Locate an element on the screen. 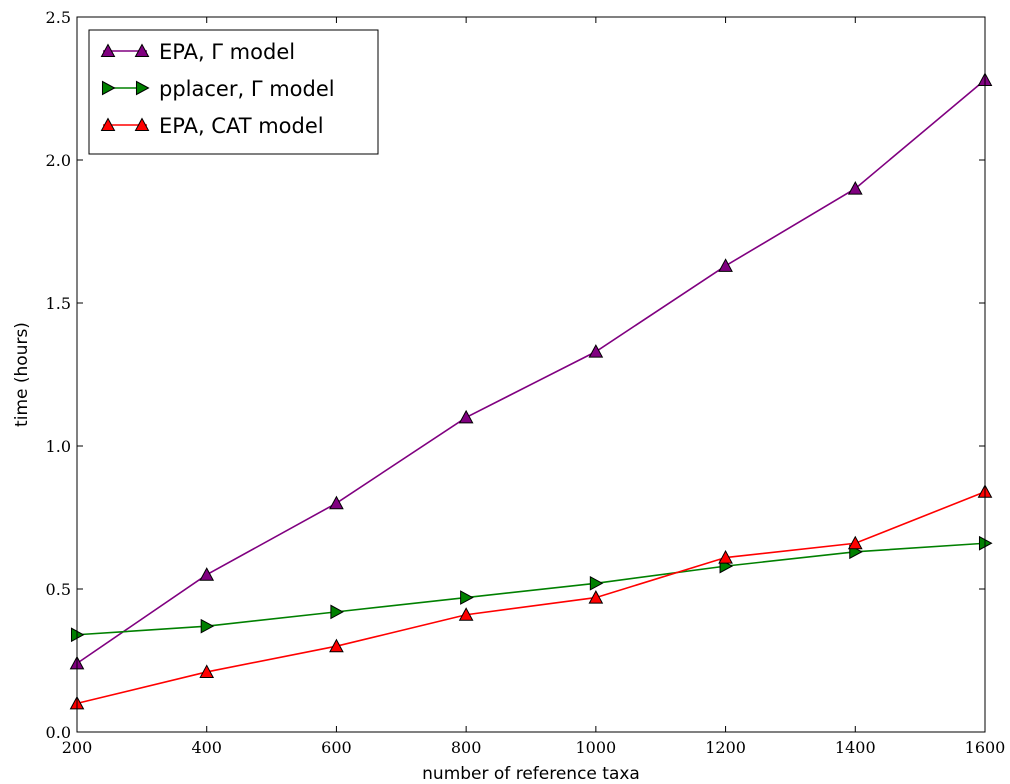 This screenshot has width=1010, height=784. x-tick-label: 200 is located at coordinates (77, 747).